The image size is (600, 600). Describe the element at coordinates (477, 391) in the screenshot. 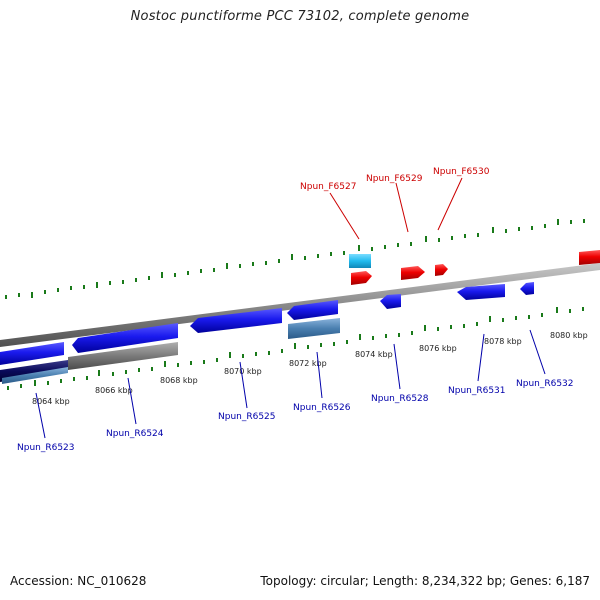

I see `gene-label-reverse: Npun_R6531` at that location.